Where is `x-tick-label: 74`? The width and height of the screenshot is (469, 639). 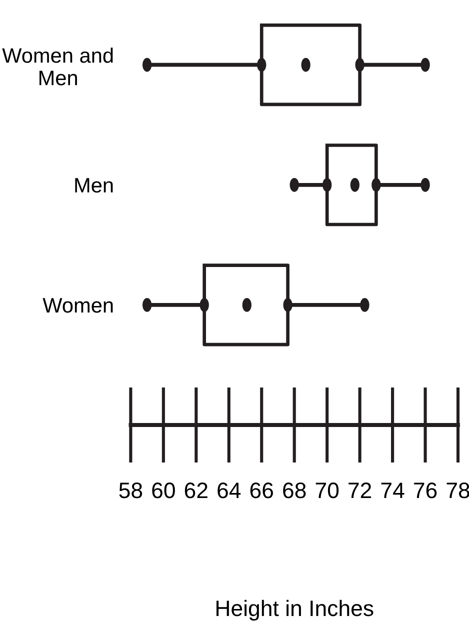 x-tick-label: 74 is located at coordinates (392, 490).